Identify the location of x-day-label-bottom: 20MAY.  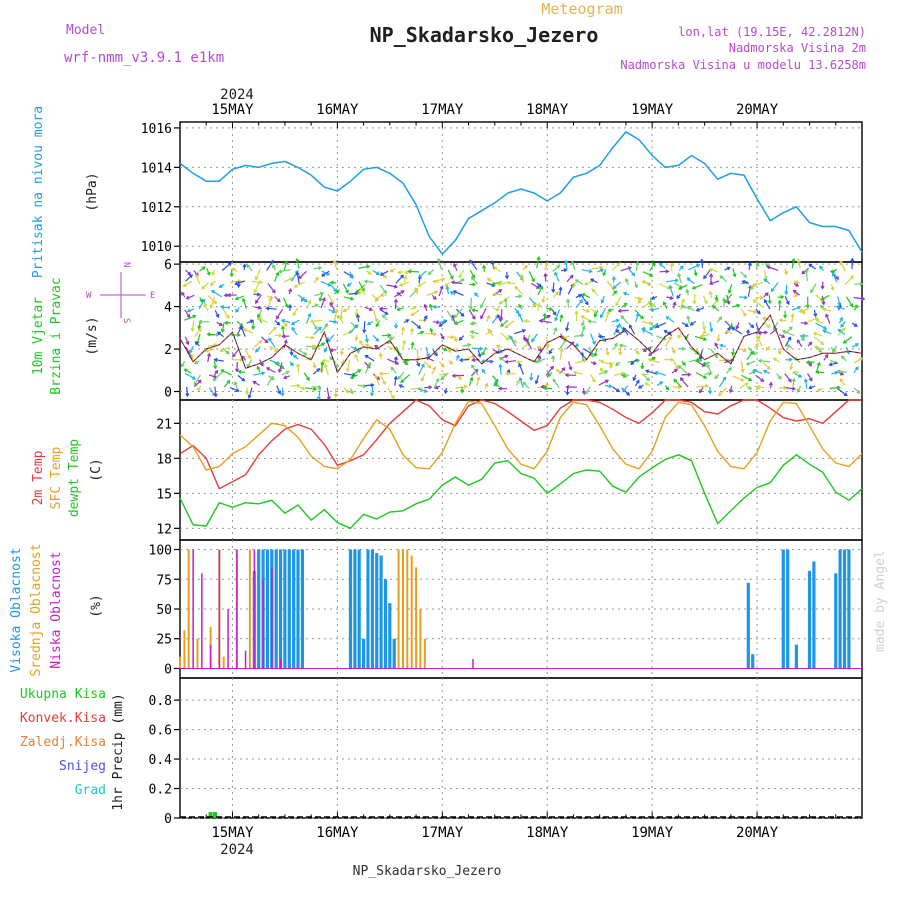
(757, 833).